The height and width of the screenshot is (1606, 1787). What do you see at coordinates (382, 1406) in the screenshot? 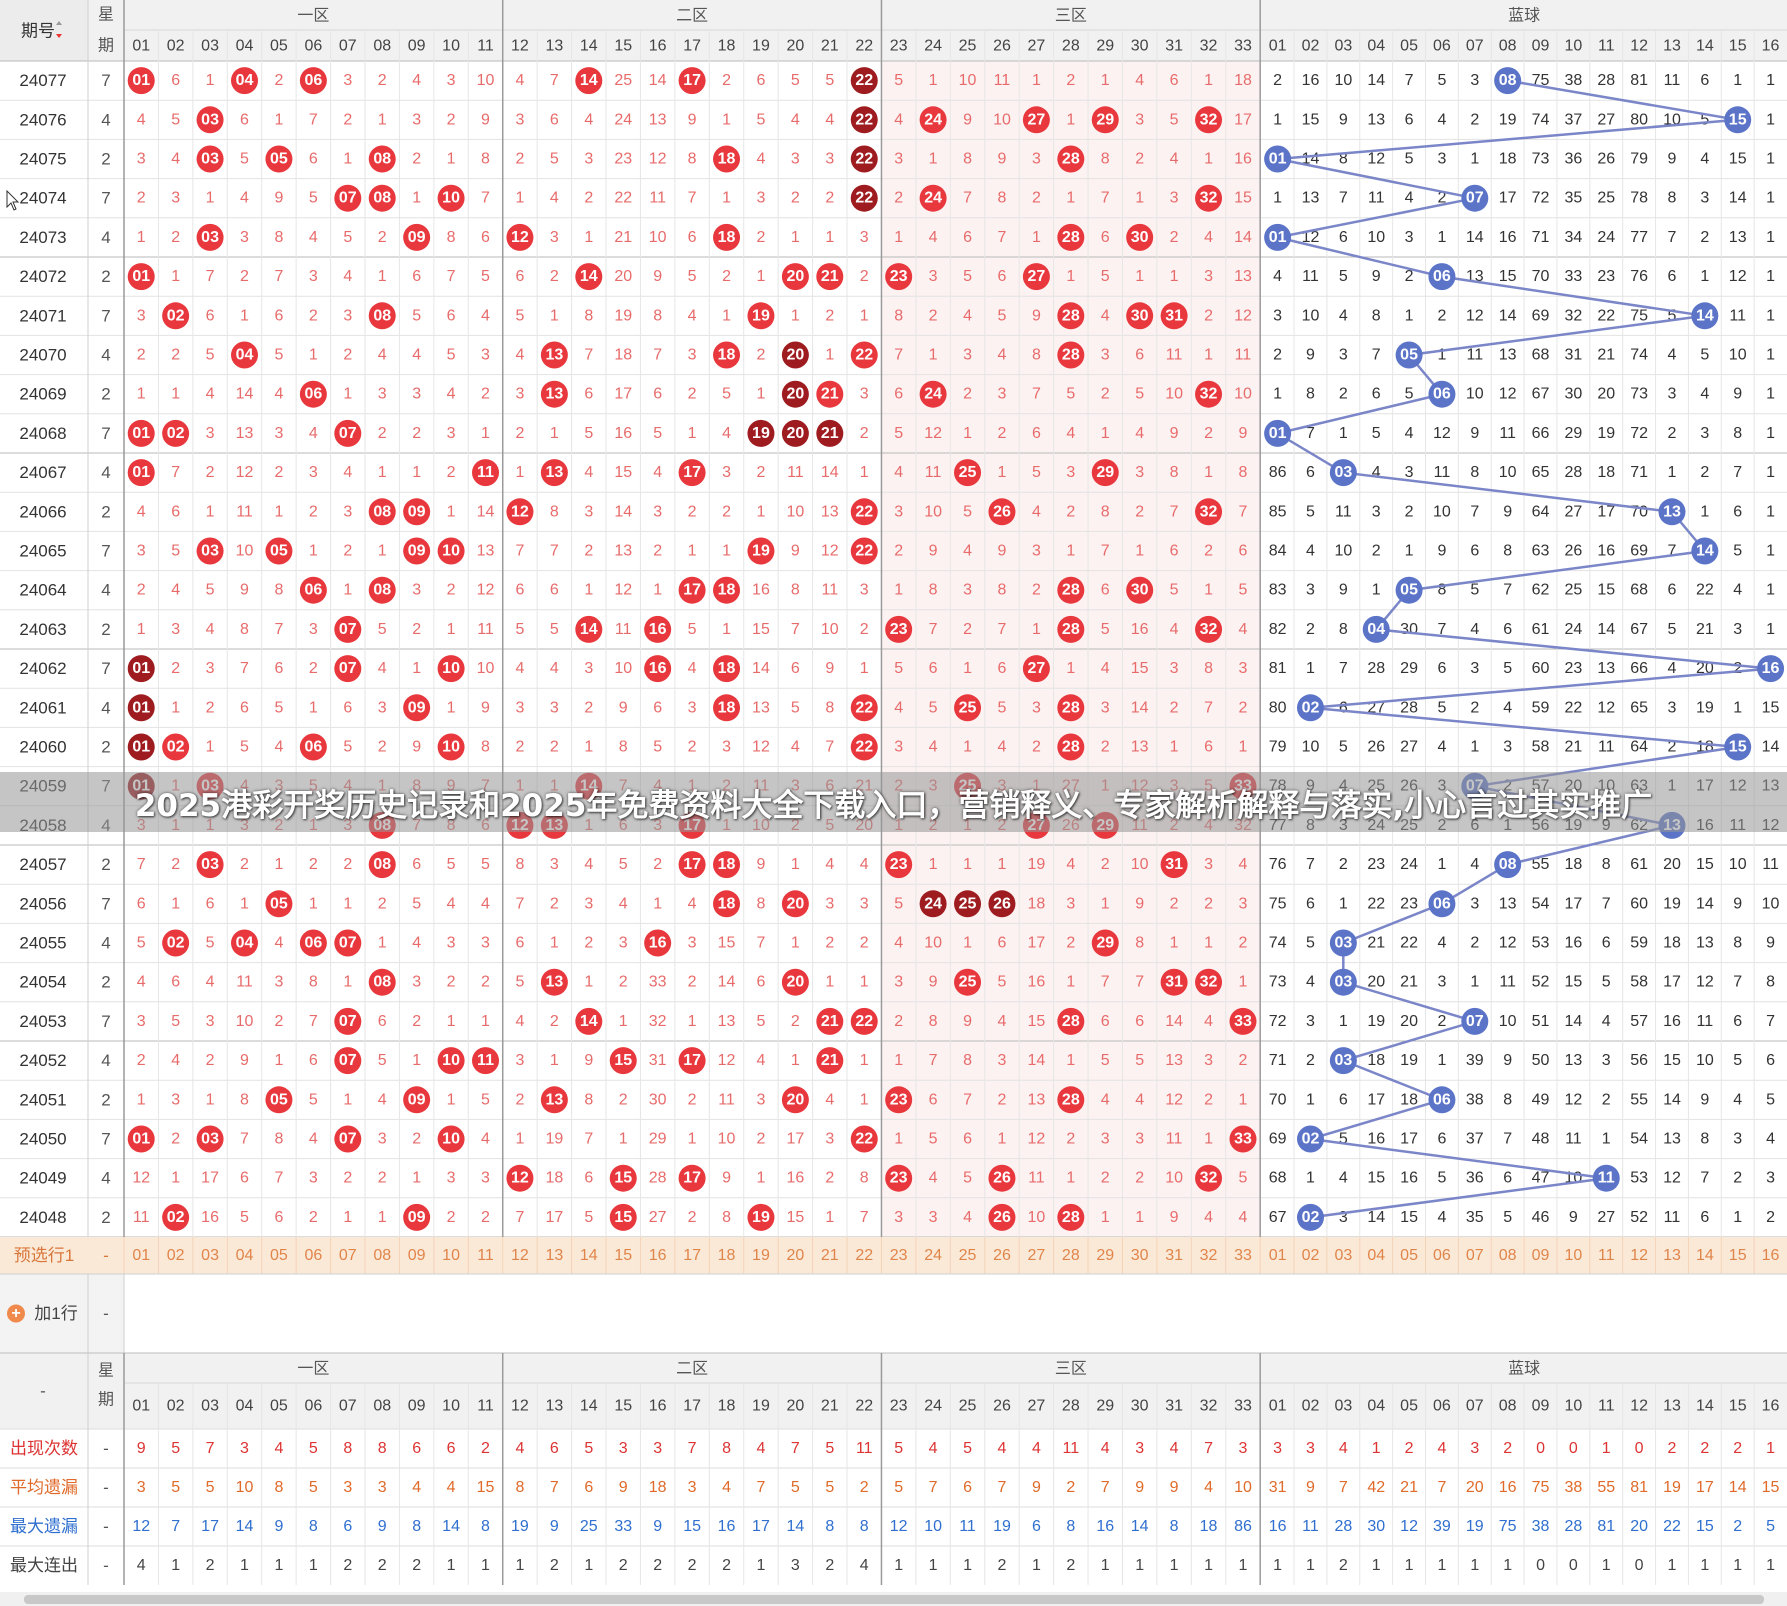
I see `footer-red-number: 08` at bounding box center [382, 1406].